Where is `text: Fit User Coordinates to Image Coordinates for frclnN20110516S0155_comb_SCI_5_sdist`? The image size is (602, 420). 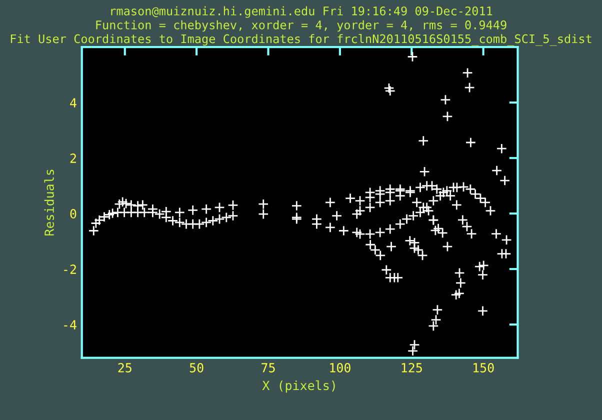
text: Fit User Coordinates to Image Coordinates for frclnN20110516S0155_comb_SCI_5_sdist is located at coordinates (301, 40).